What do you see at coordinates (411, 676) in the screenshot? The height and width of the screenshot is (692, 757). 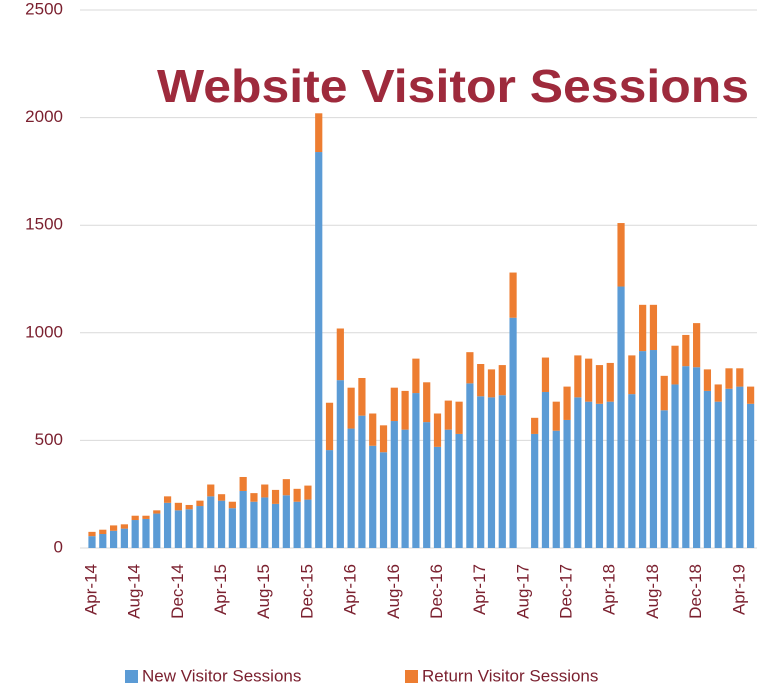 I see `legend-swatch` at bounding box center [411, 676].